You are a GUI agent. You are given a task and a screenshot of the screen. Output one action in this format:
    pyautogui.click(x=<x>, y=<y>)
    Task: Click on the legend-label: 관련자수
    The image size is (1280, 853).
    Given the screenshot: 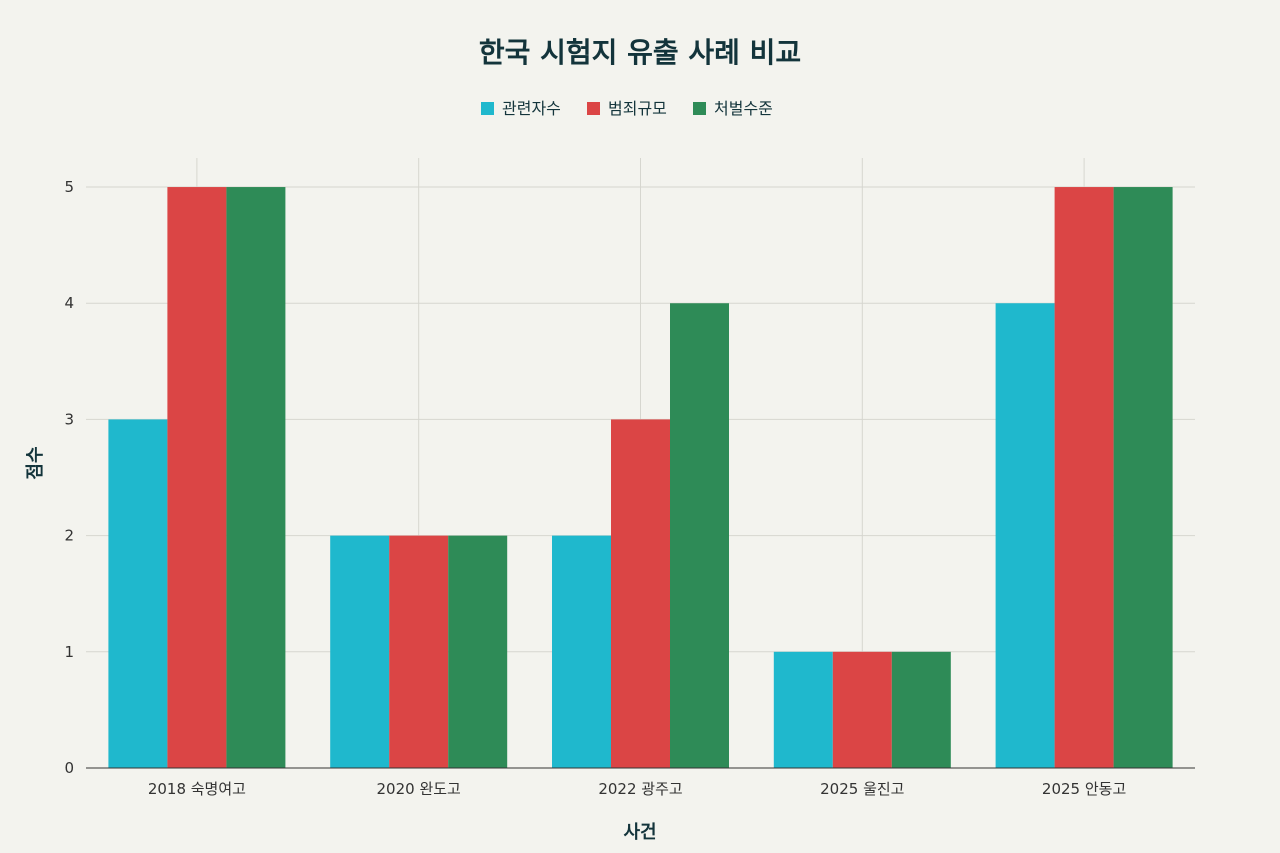 What is the action you would take?
    pyautogui.click(x=531, y=108)
    